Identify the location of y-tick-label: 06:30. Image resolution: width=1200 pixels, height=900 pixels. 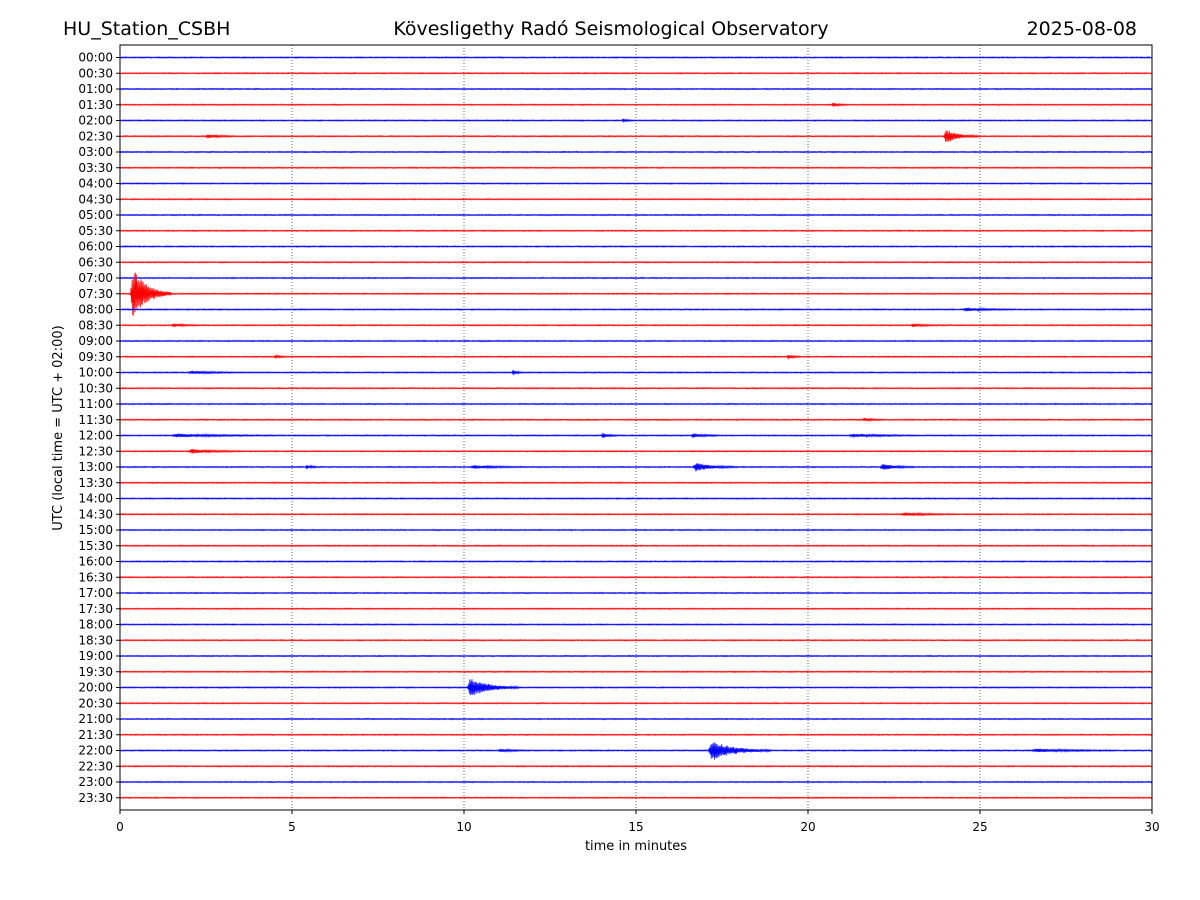
(95, 262).